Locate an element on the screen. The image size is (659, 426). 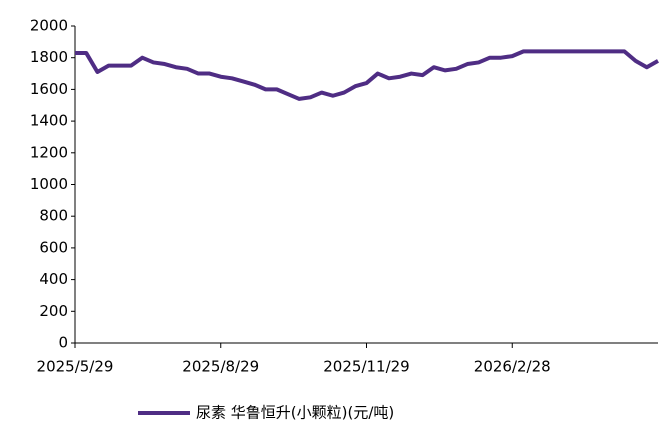
x-tick-label: 2025/5/29 is located at coordinates (75, 367).